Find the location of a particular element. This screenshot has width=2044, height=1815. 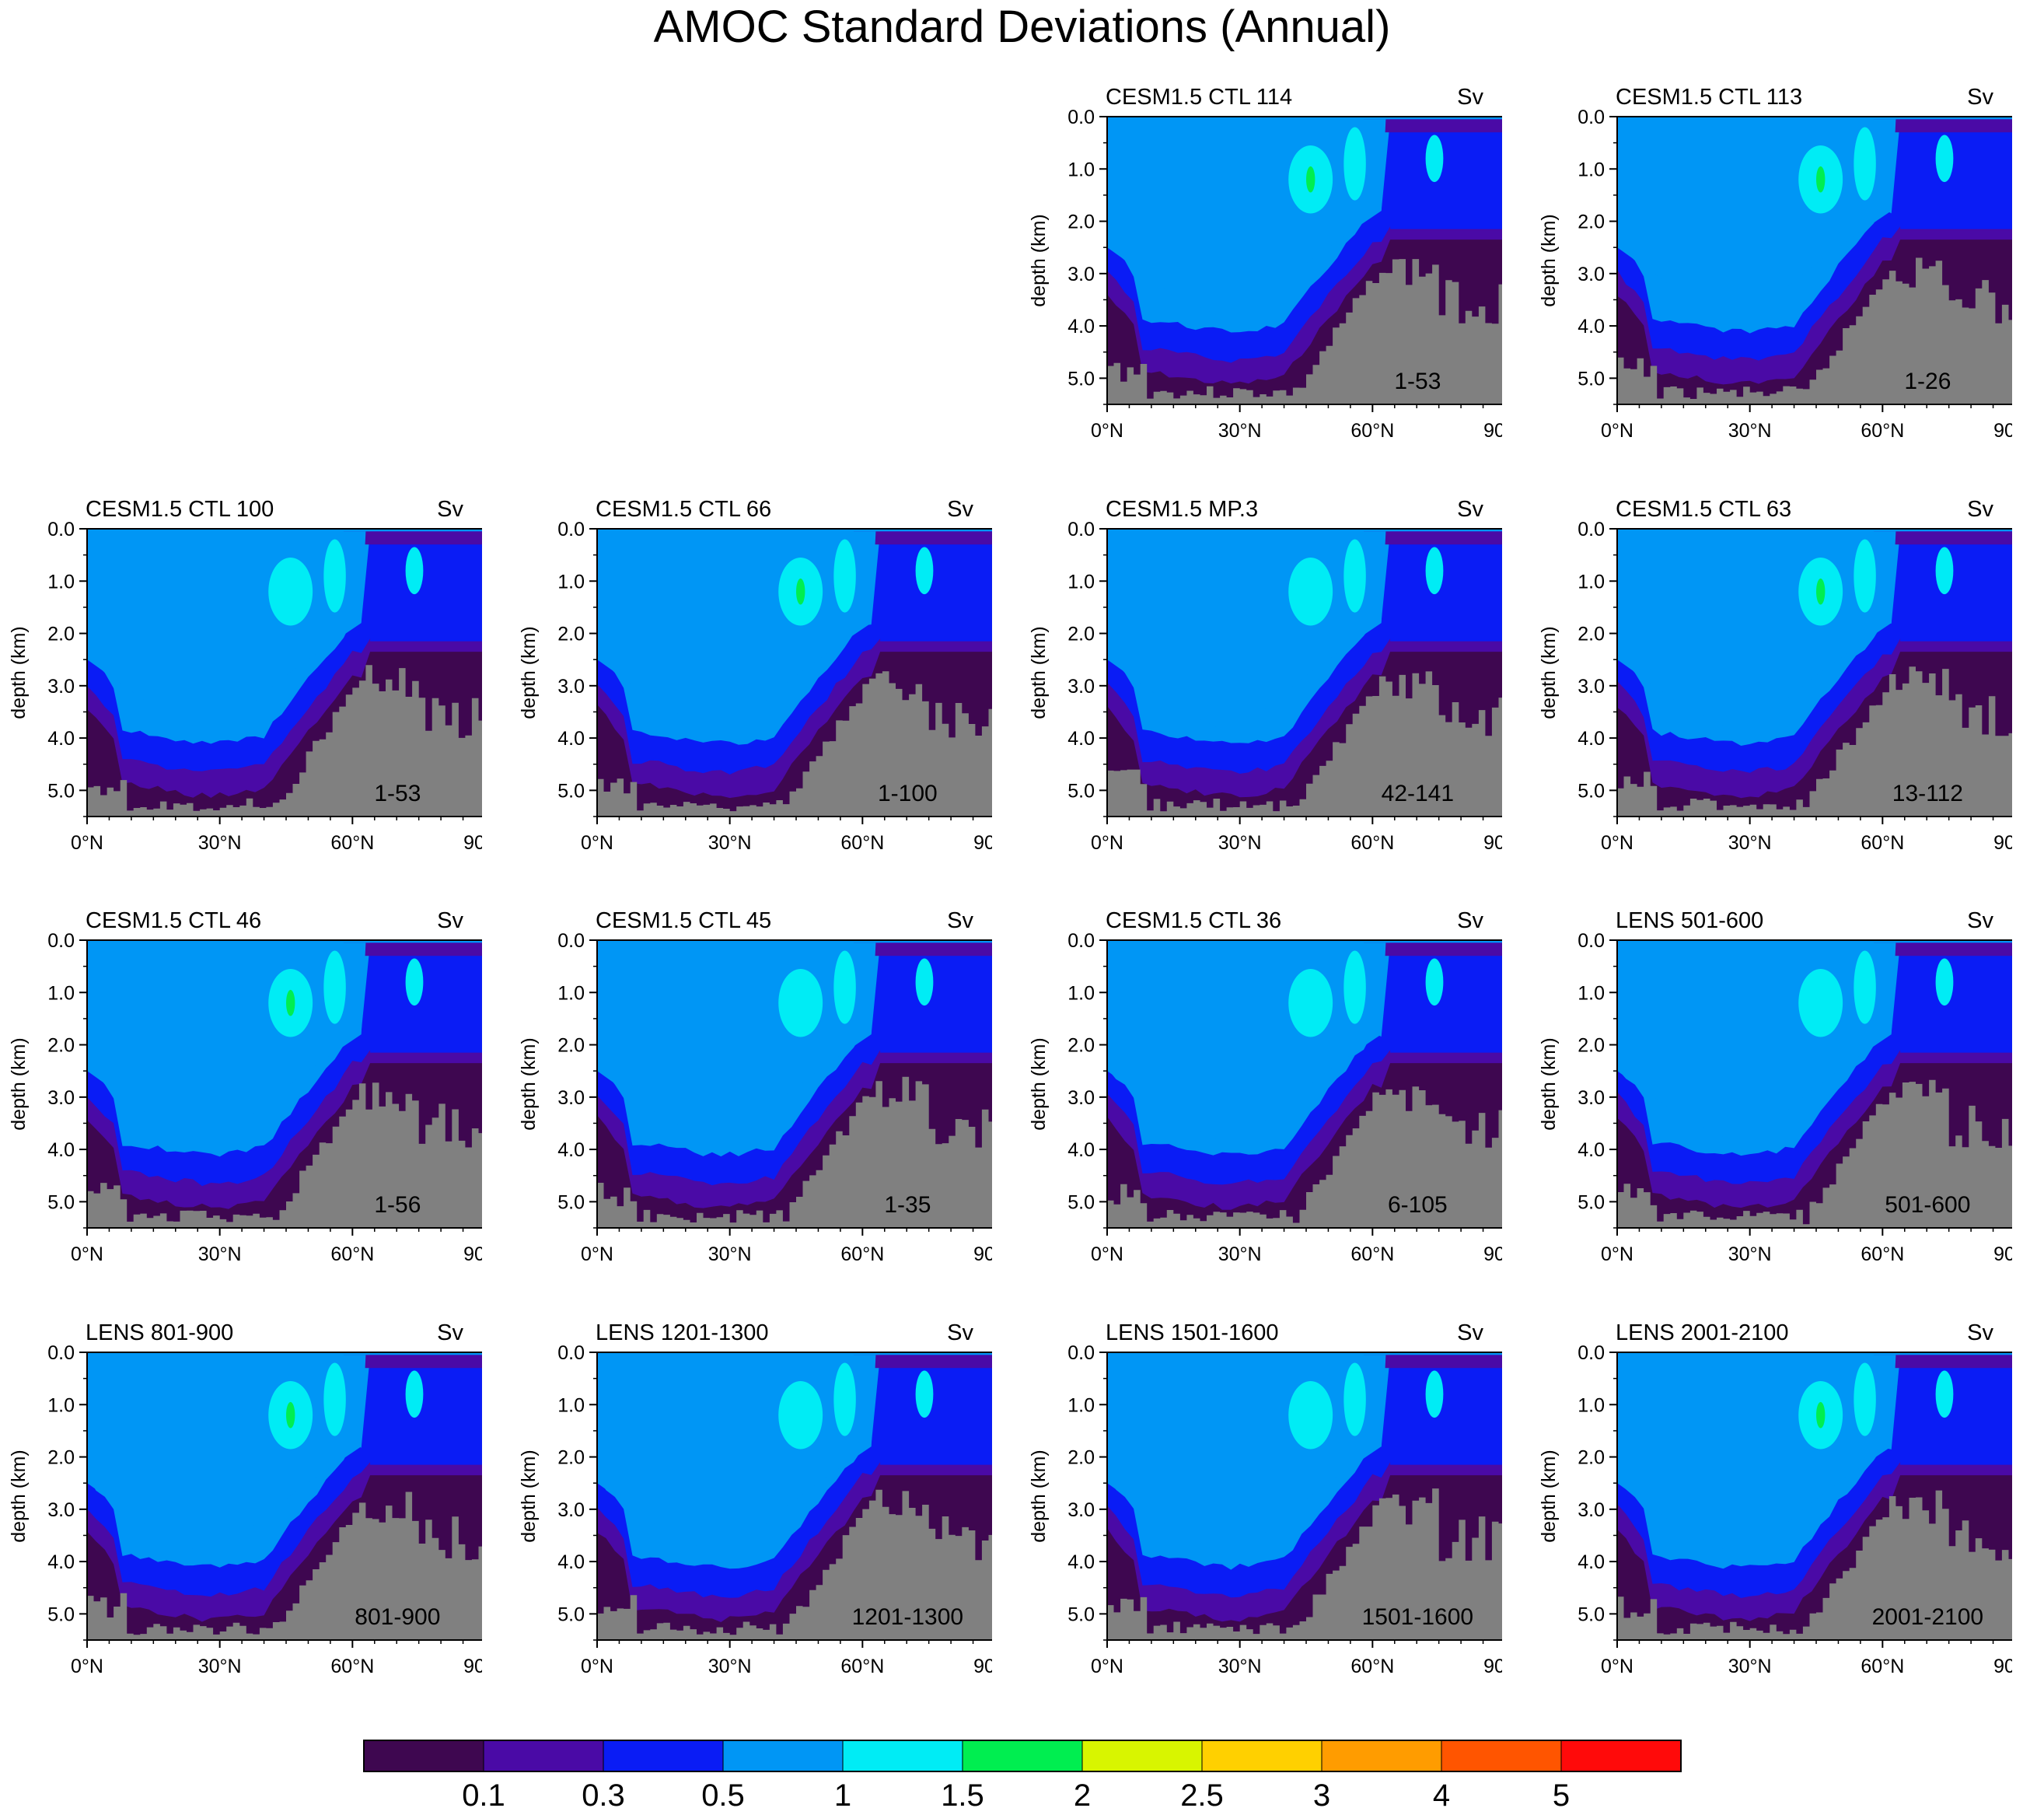

panel-title: LENS 2001-2100 is located at coordinates (1703, 1332).